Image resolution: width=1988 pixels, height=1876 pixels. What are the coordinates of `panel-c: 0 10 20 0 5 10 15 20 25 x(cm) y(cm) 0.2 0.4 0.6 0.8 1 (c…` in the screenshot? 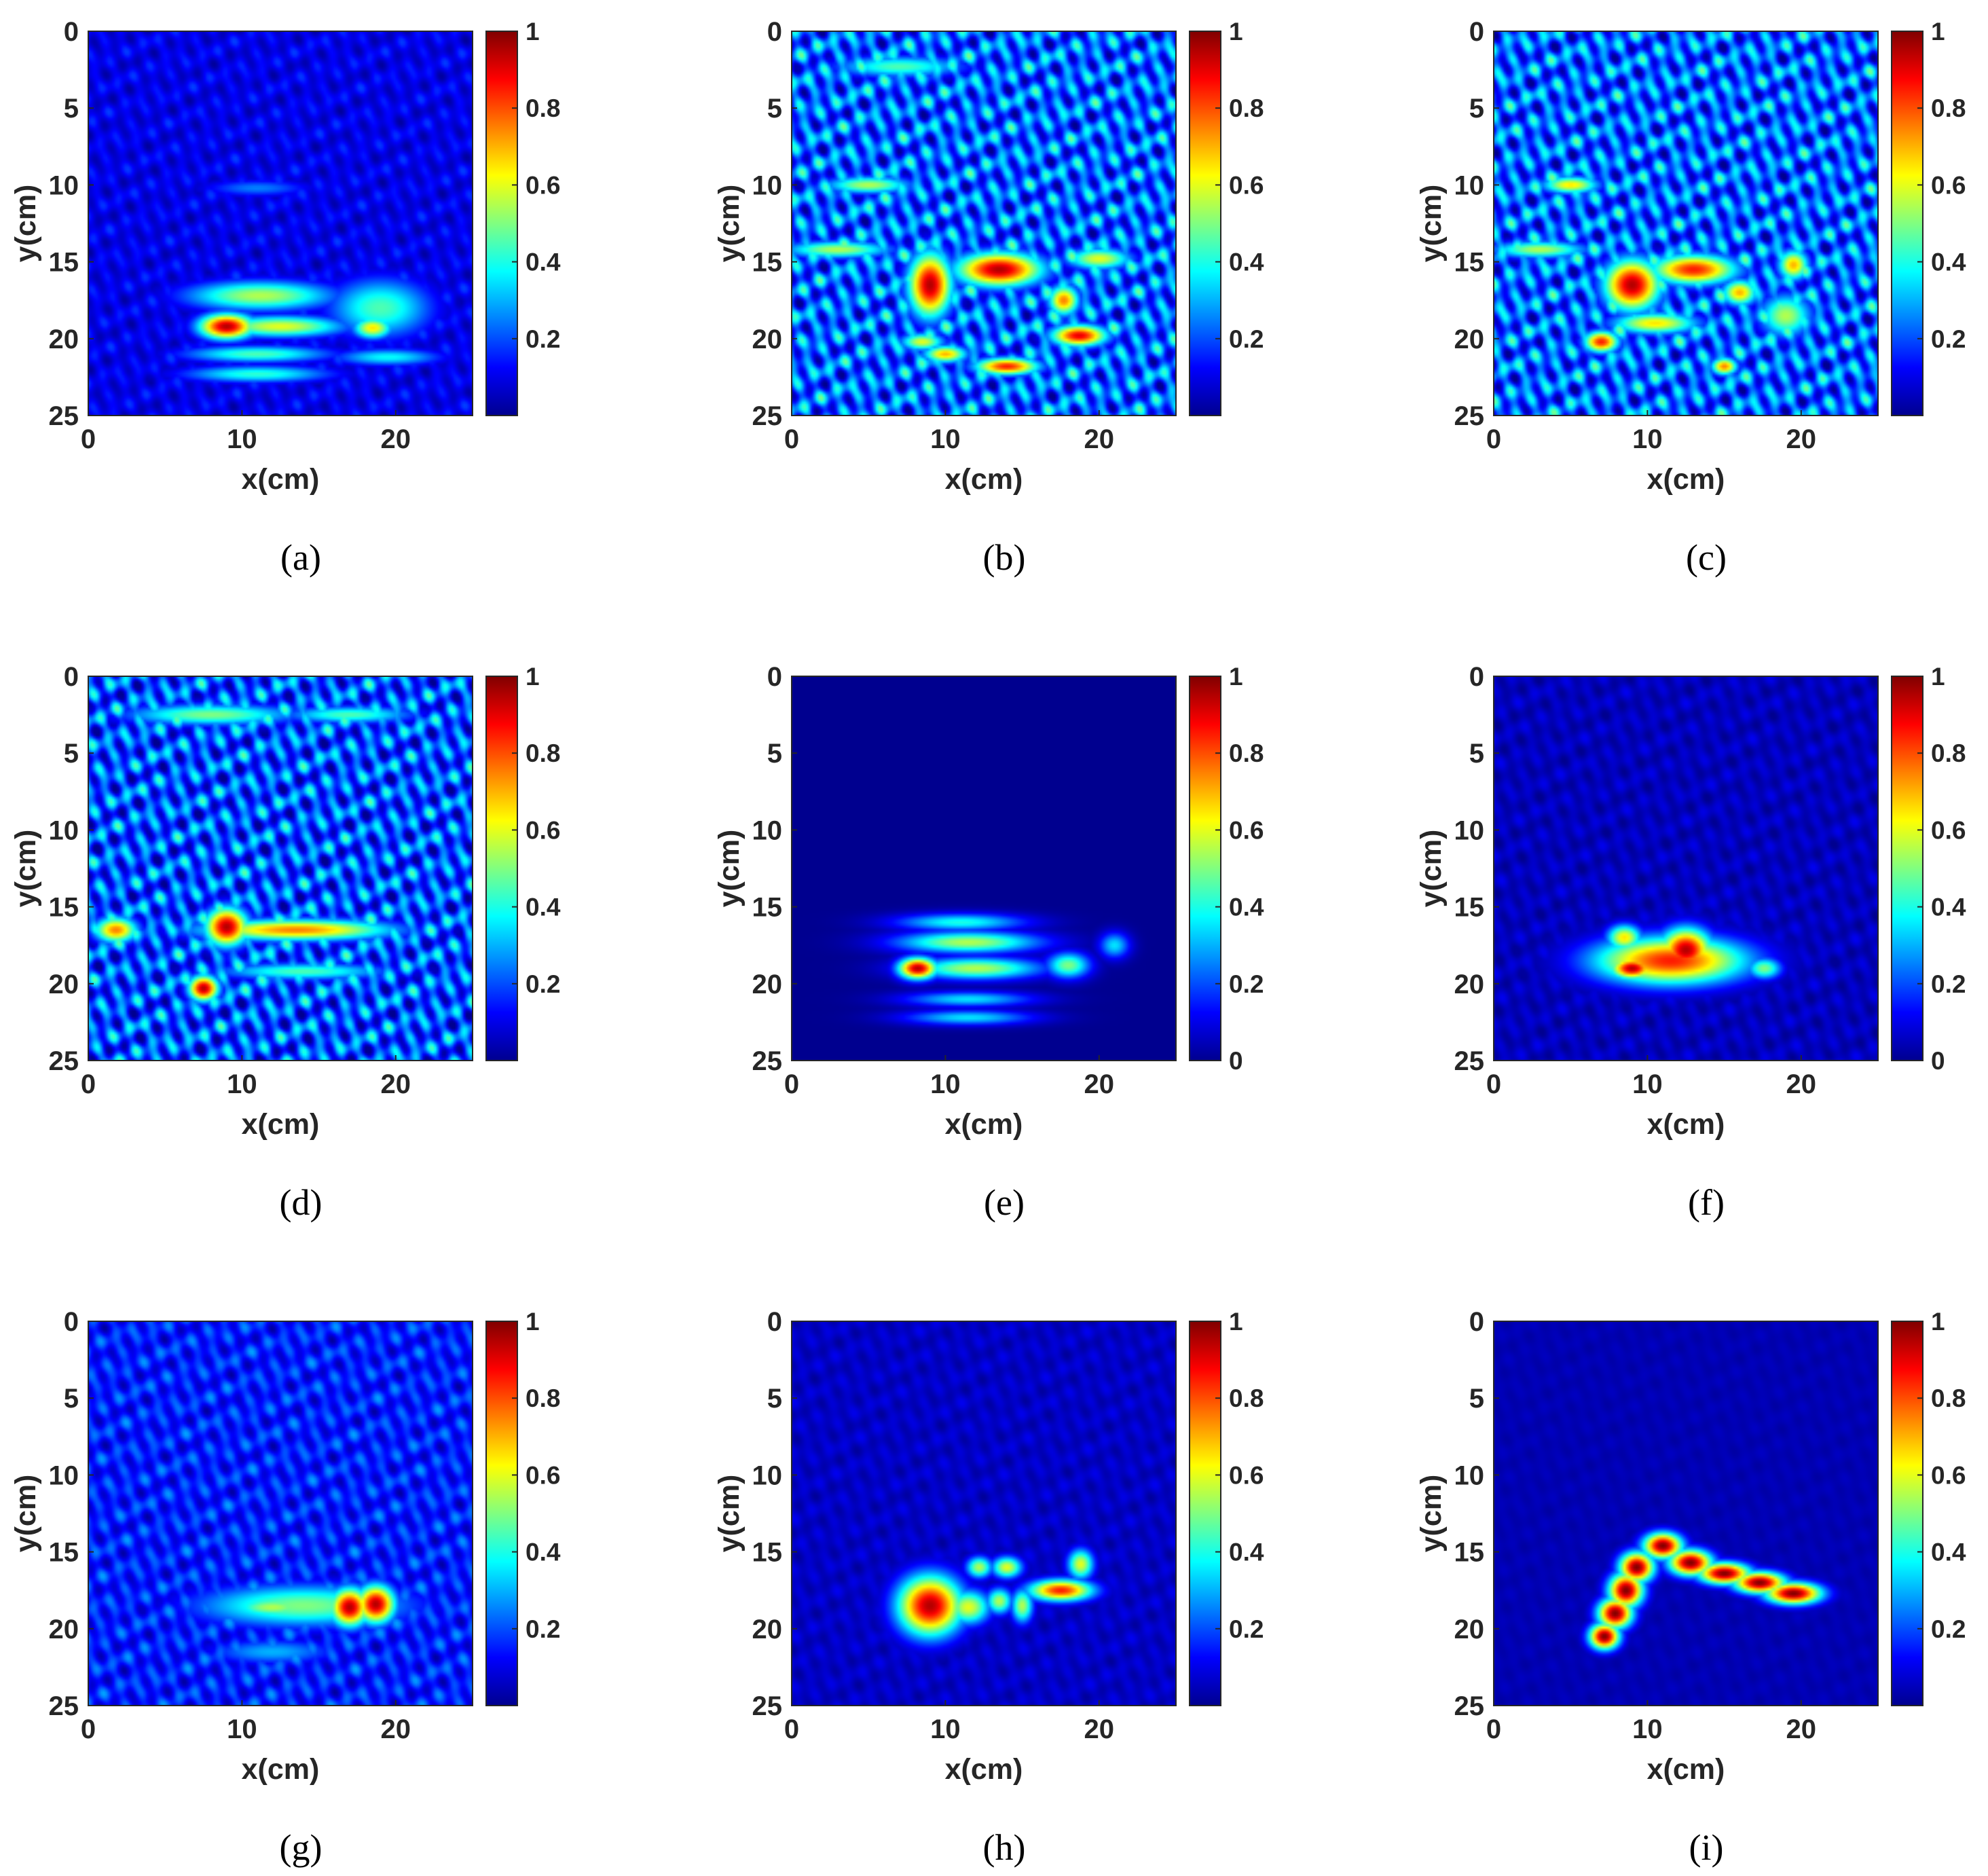 It's located at (1691, 297).